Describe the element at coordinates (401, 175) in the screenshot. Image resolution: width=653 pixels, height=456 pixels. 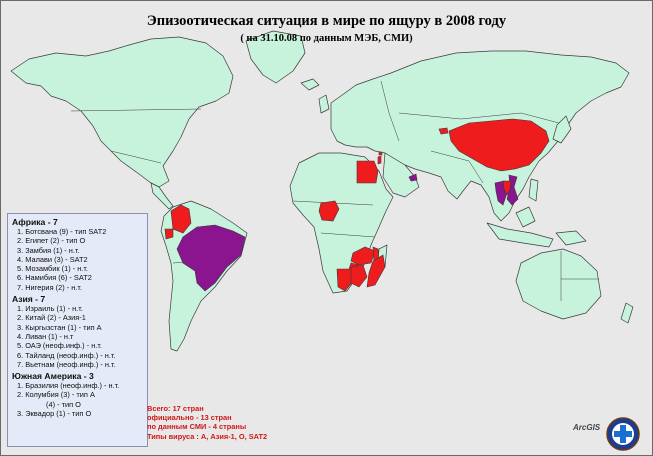
I see `land-arabia` at that location.